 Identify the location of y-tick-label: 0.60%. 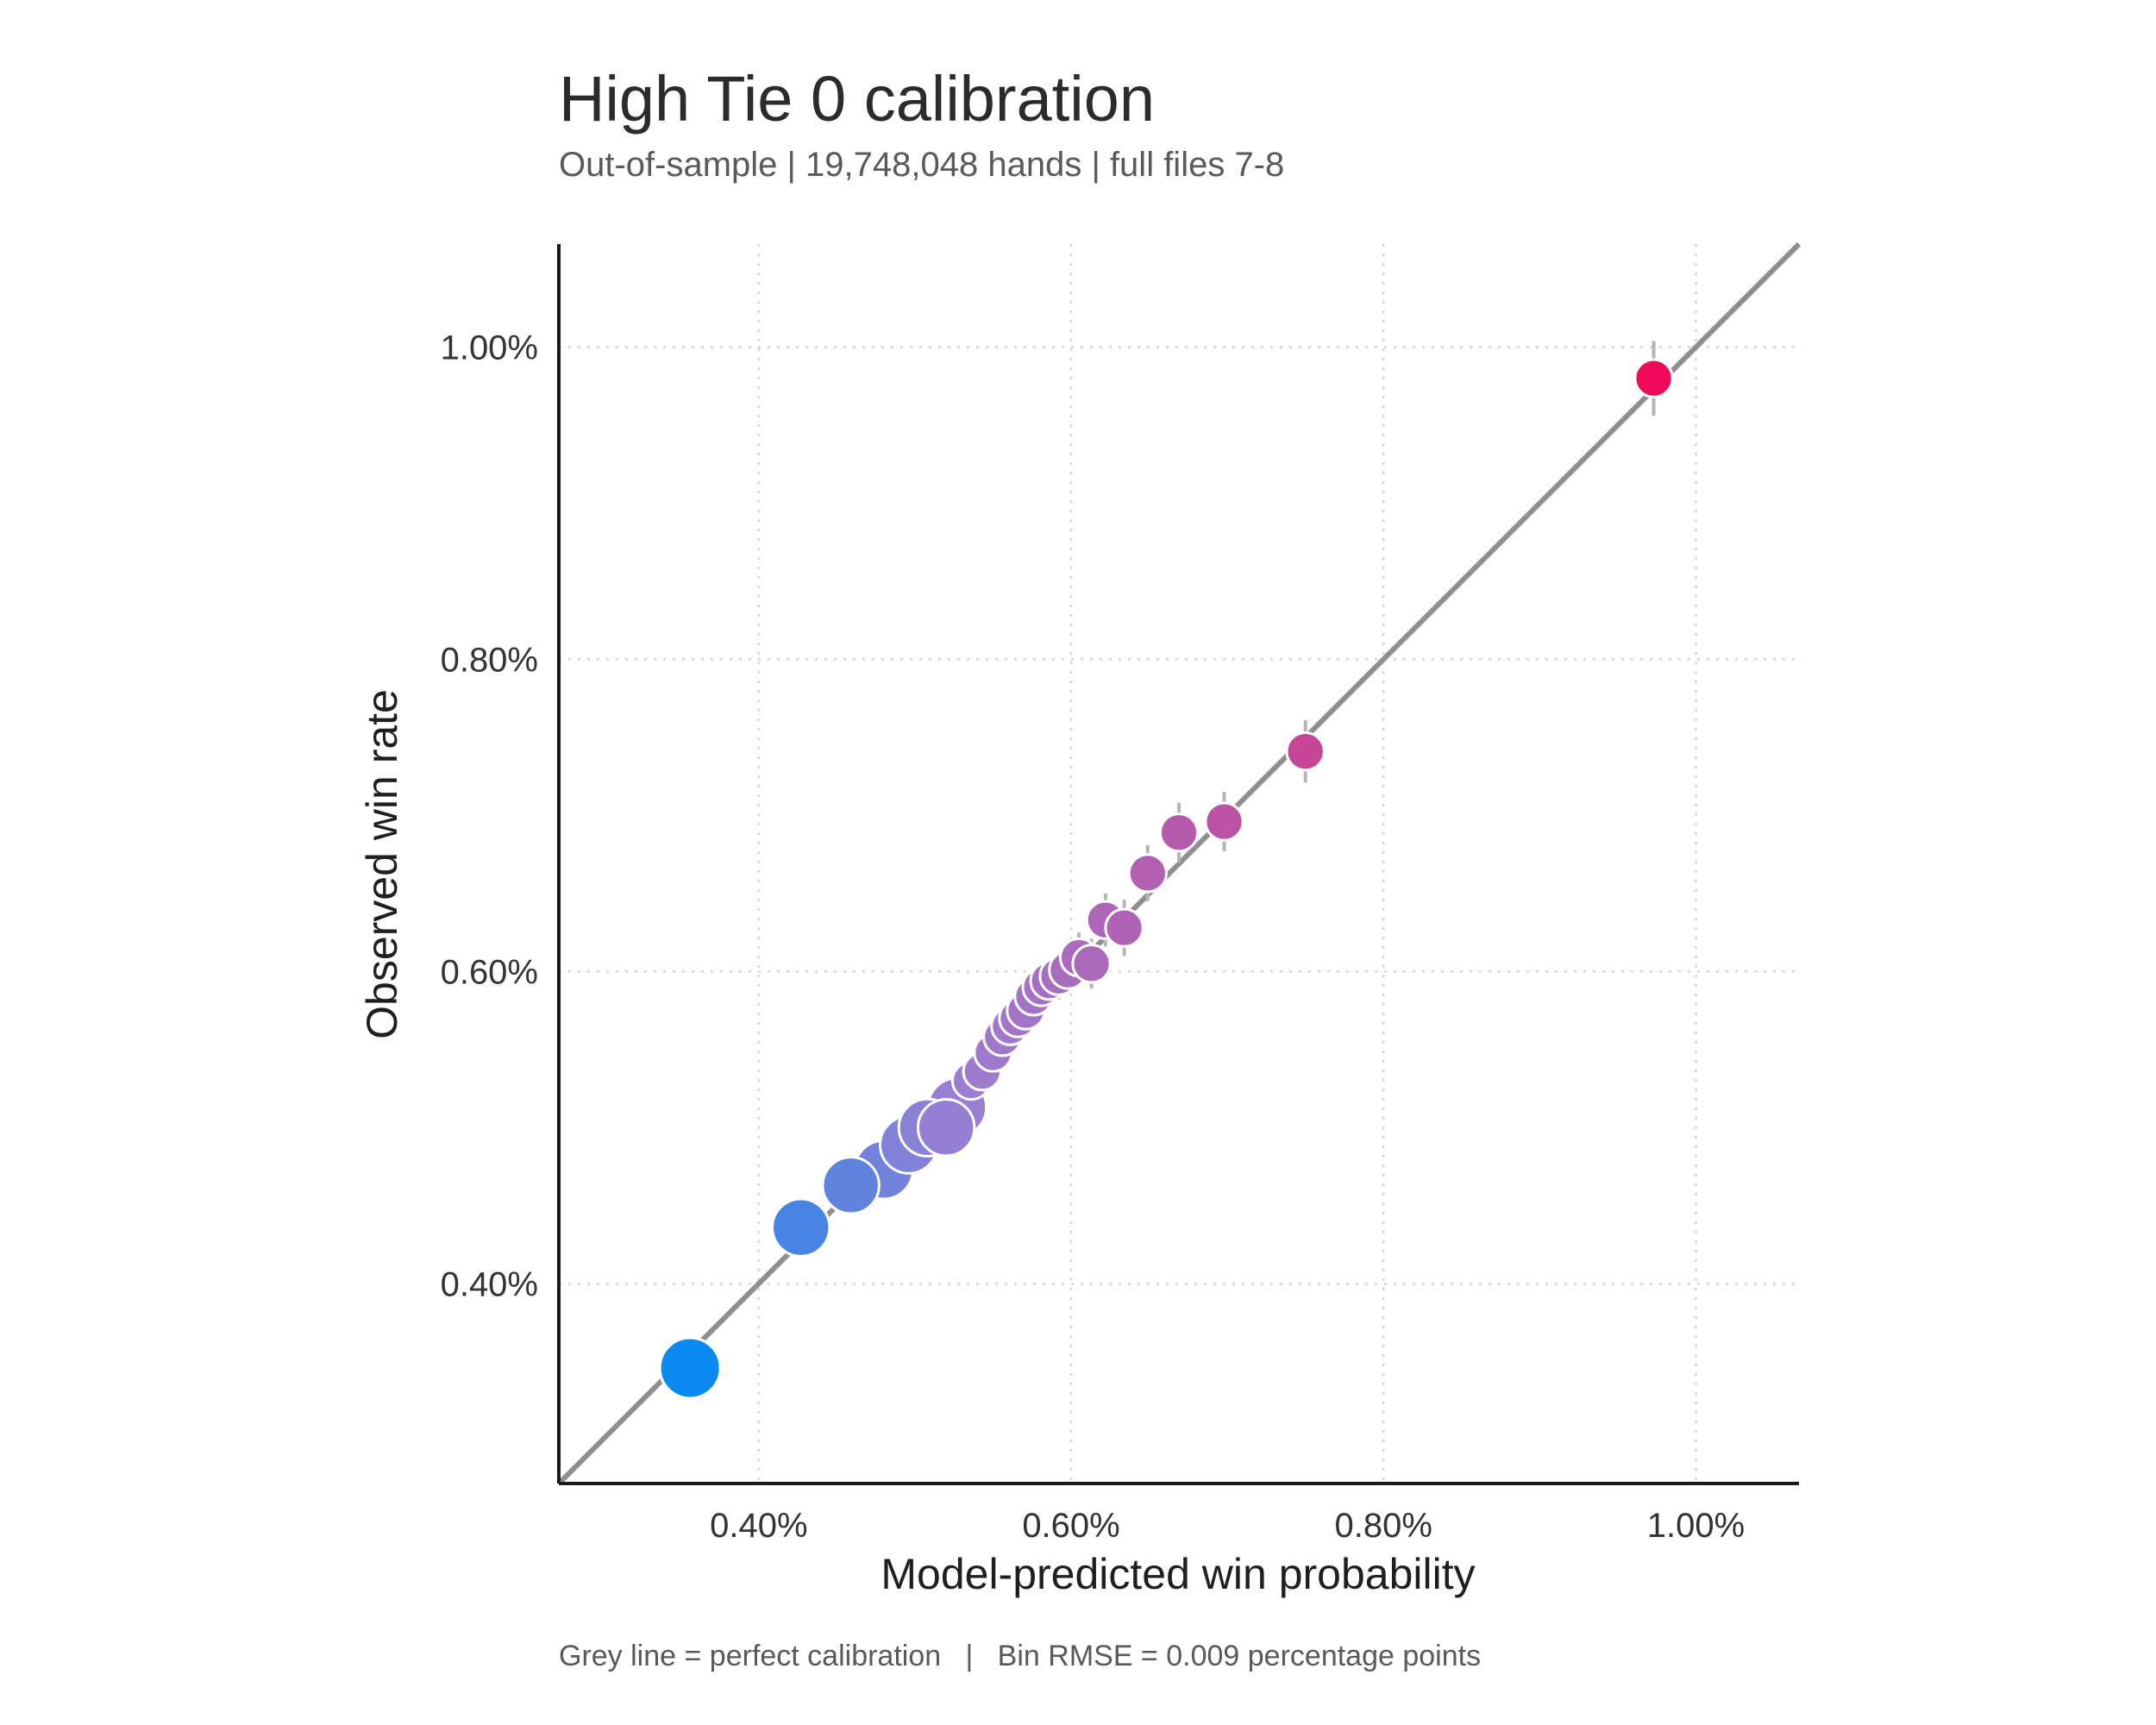
(489, 972).